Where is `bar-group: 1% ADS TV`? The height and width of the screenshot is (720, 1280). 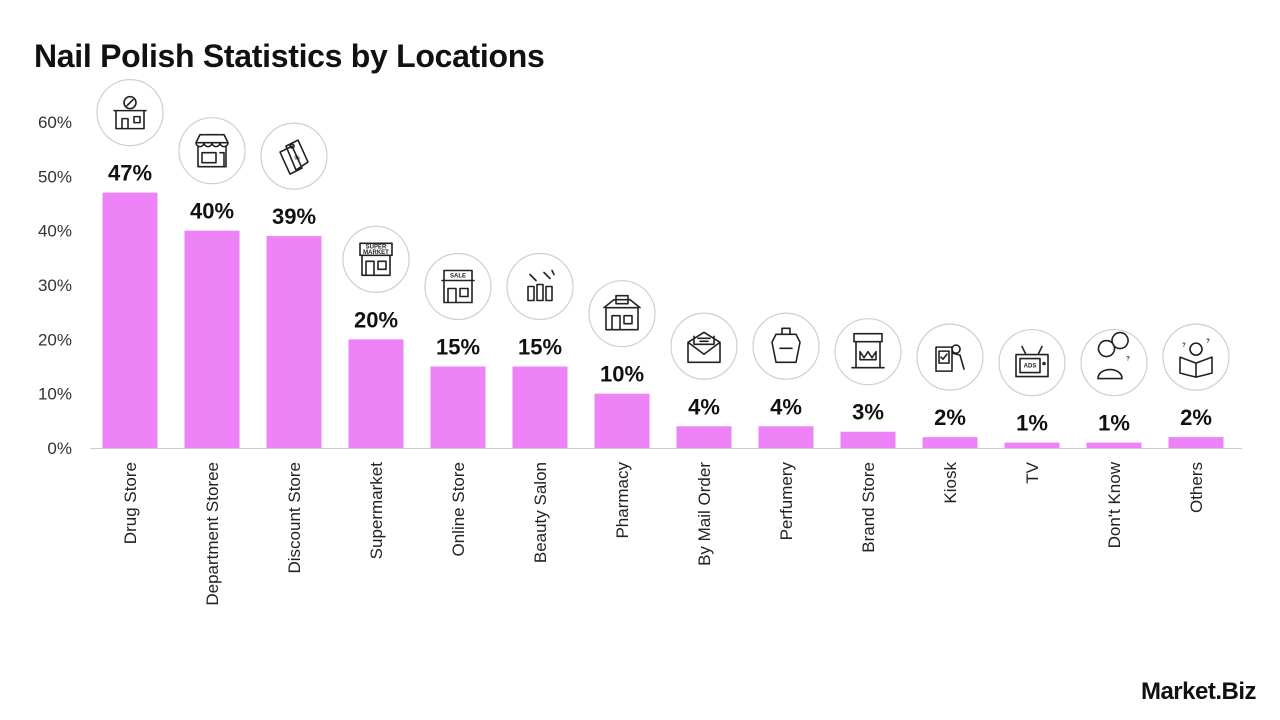 bar-group: 1% ADS TV is located at coordinates (1032, 406).